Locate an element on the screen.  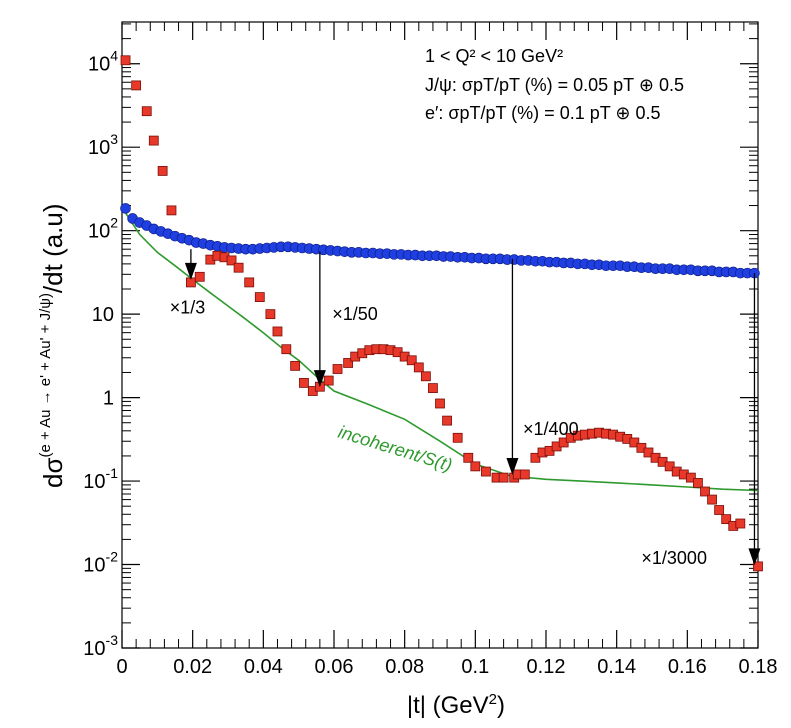
y-tick-label: 10⁻² is located at coordinates (100, 563).